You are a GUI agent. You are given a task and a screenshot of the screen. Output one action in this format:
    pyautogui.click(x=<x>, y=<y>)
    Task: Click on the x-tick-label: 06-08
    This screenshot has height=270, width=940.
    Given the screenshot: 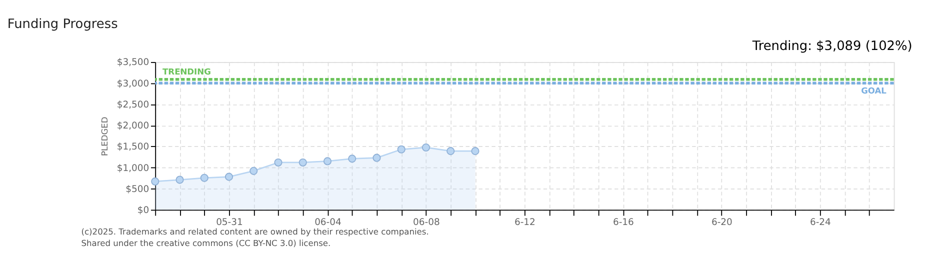 What is the action you would take?
    pyautogui.click(x=426, y=222)
    